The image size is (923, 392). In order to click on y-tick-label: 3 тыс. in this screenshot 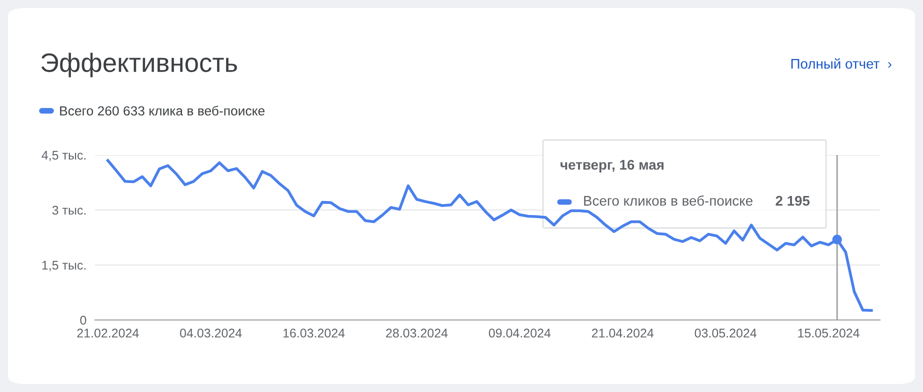, I will do `click(69, 210)`.